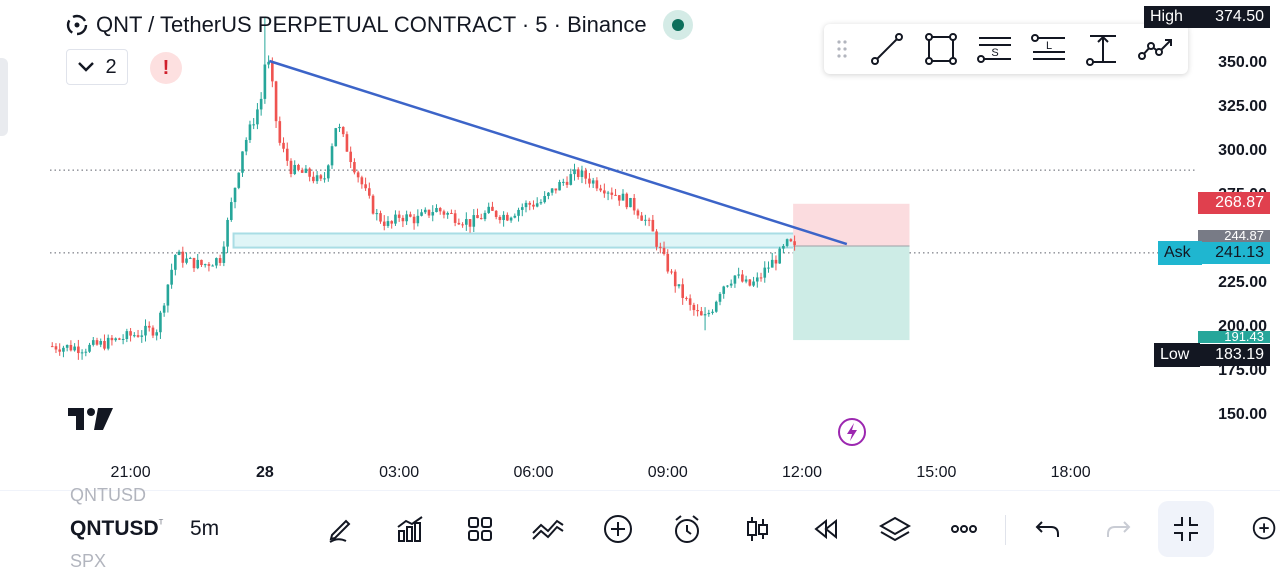 This screenshot has height=572, width=1280. Describe the element at coordinates (757, 529) in the screenshot. I see `candles-icon` at that location.